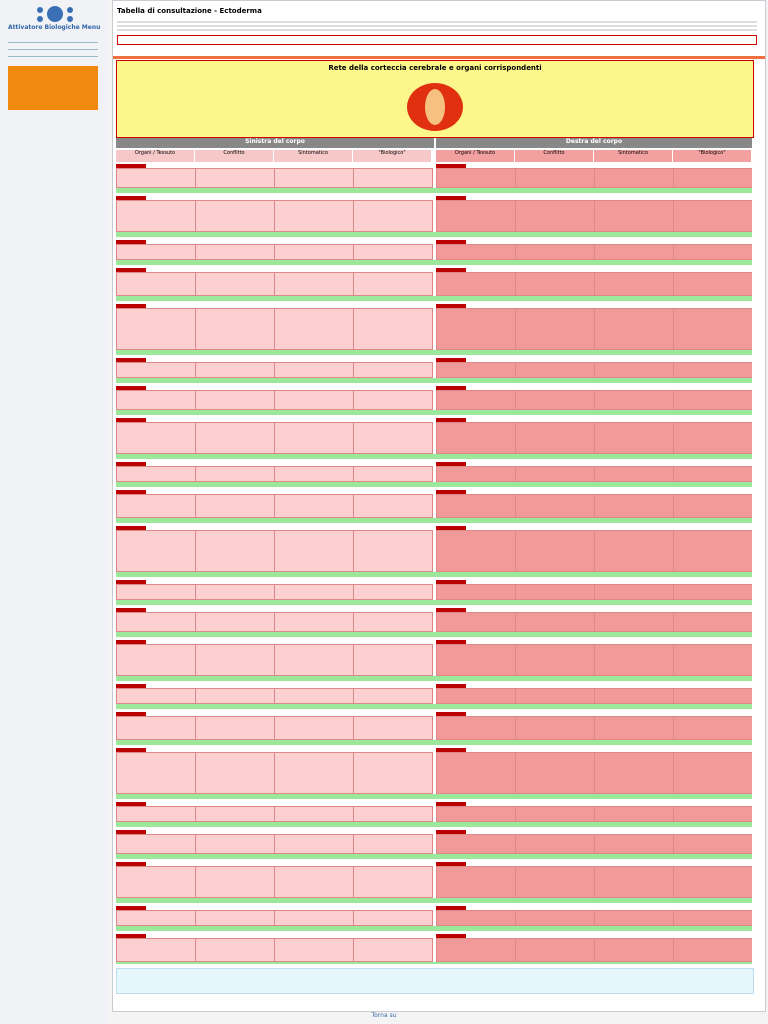  What do you see at coordinates (437, 26) in the screenshot?
I see `text-line` at bounding box center [437, 26].